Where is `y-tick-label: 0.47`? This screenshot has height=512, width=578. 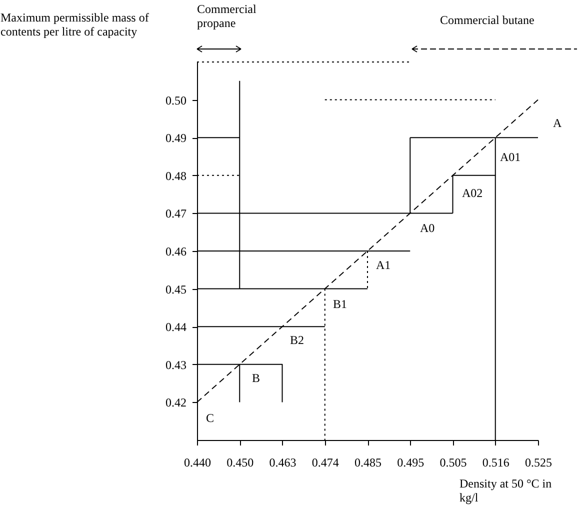
y-tick-label: 0.47 is located at coordinates (176, 213).